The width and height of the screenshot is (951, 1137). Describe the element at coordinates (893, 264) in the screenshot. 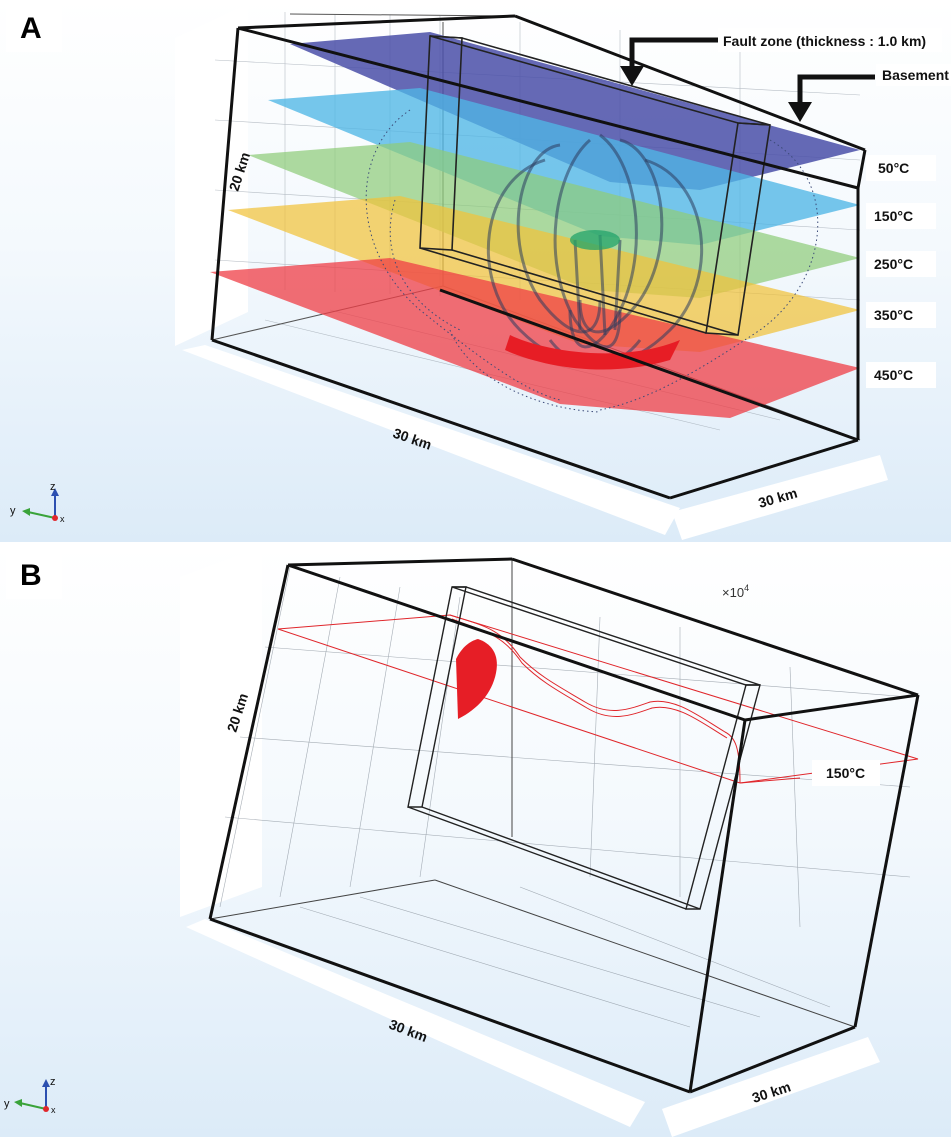

I see `isotherm-label-250: 250°C` at that location.